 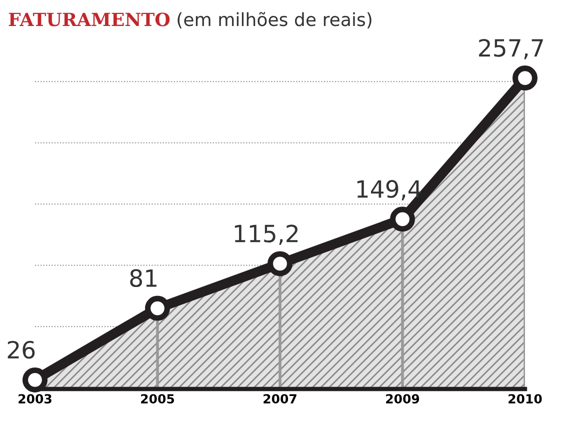 I want to click on data-label: 81, so click(x=143, y=278).